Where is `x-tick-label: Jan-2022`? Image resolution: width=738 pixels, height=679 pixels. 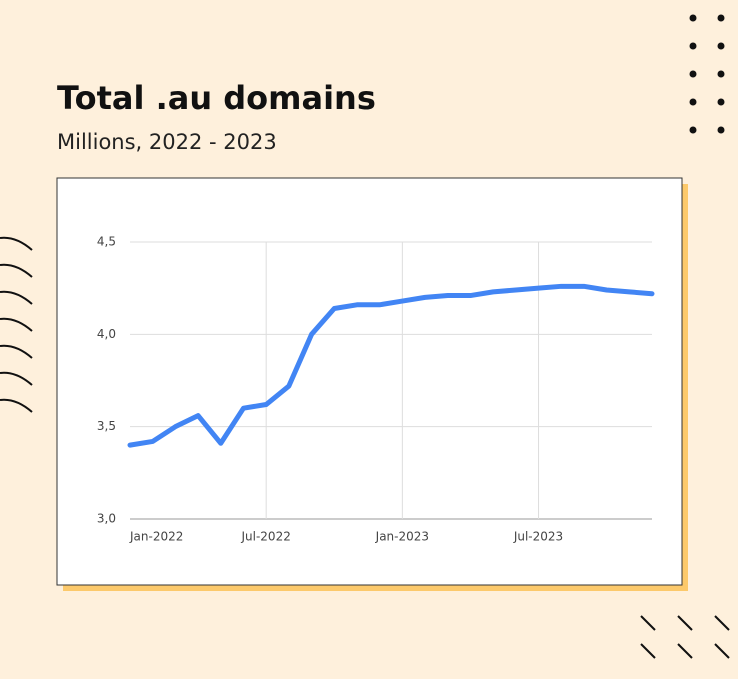 x-tick-label: Jan-2022 is located at coordinates (156, 537).